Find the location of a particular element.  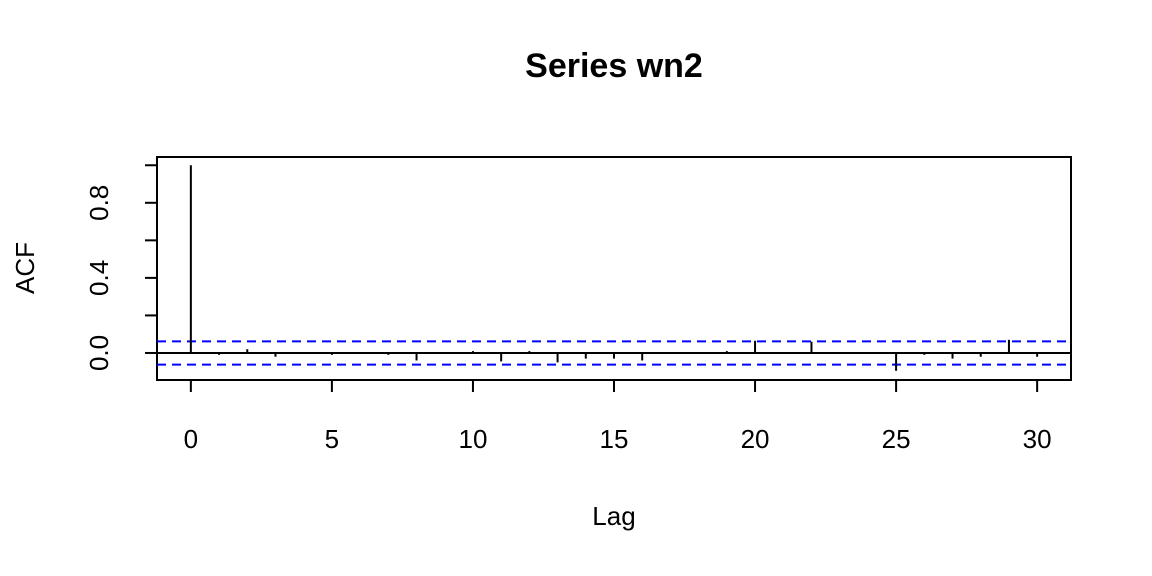

x-tick-label: 25 is located at coordinates (896, 439).